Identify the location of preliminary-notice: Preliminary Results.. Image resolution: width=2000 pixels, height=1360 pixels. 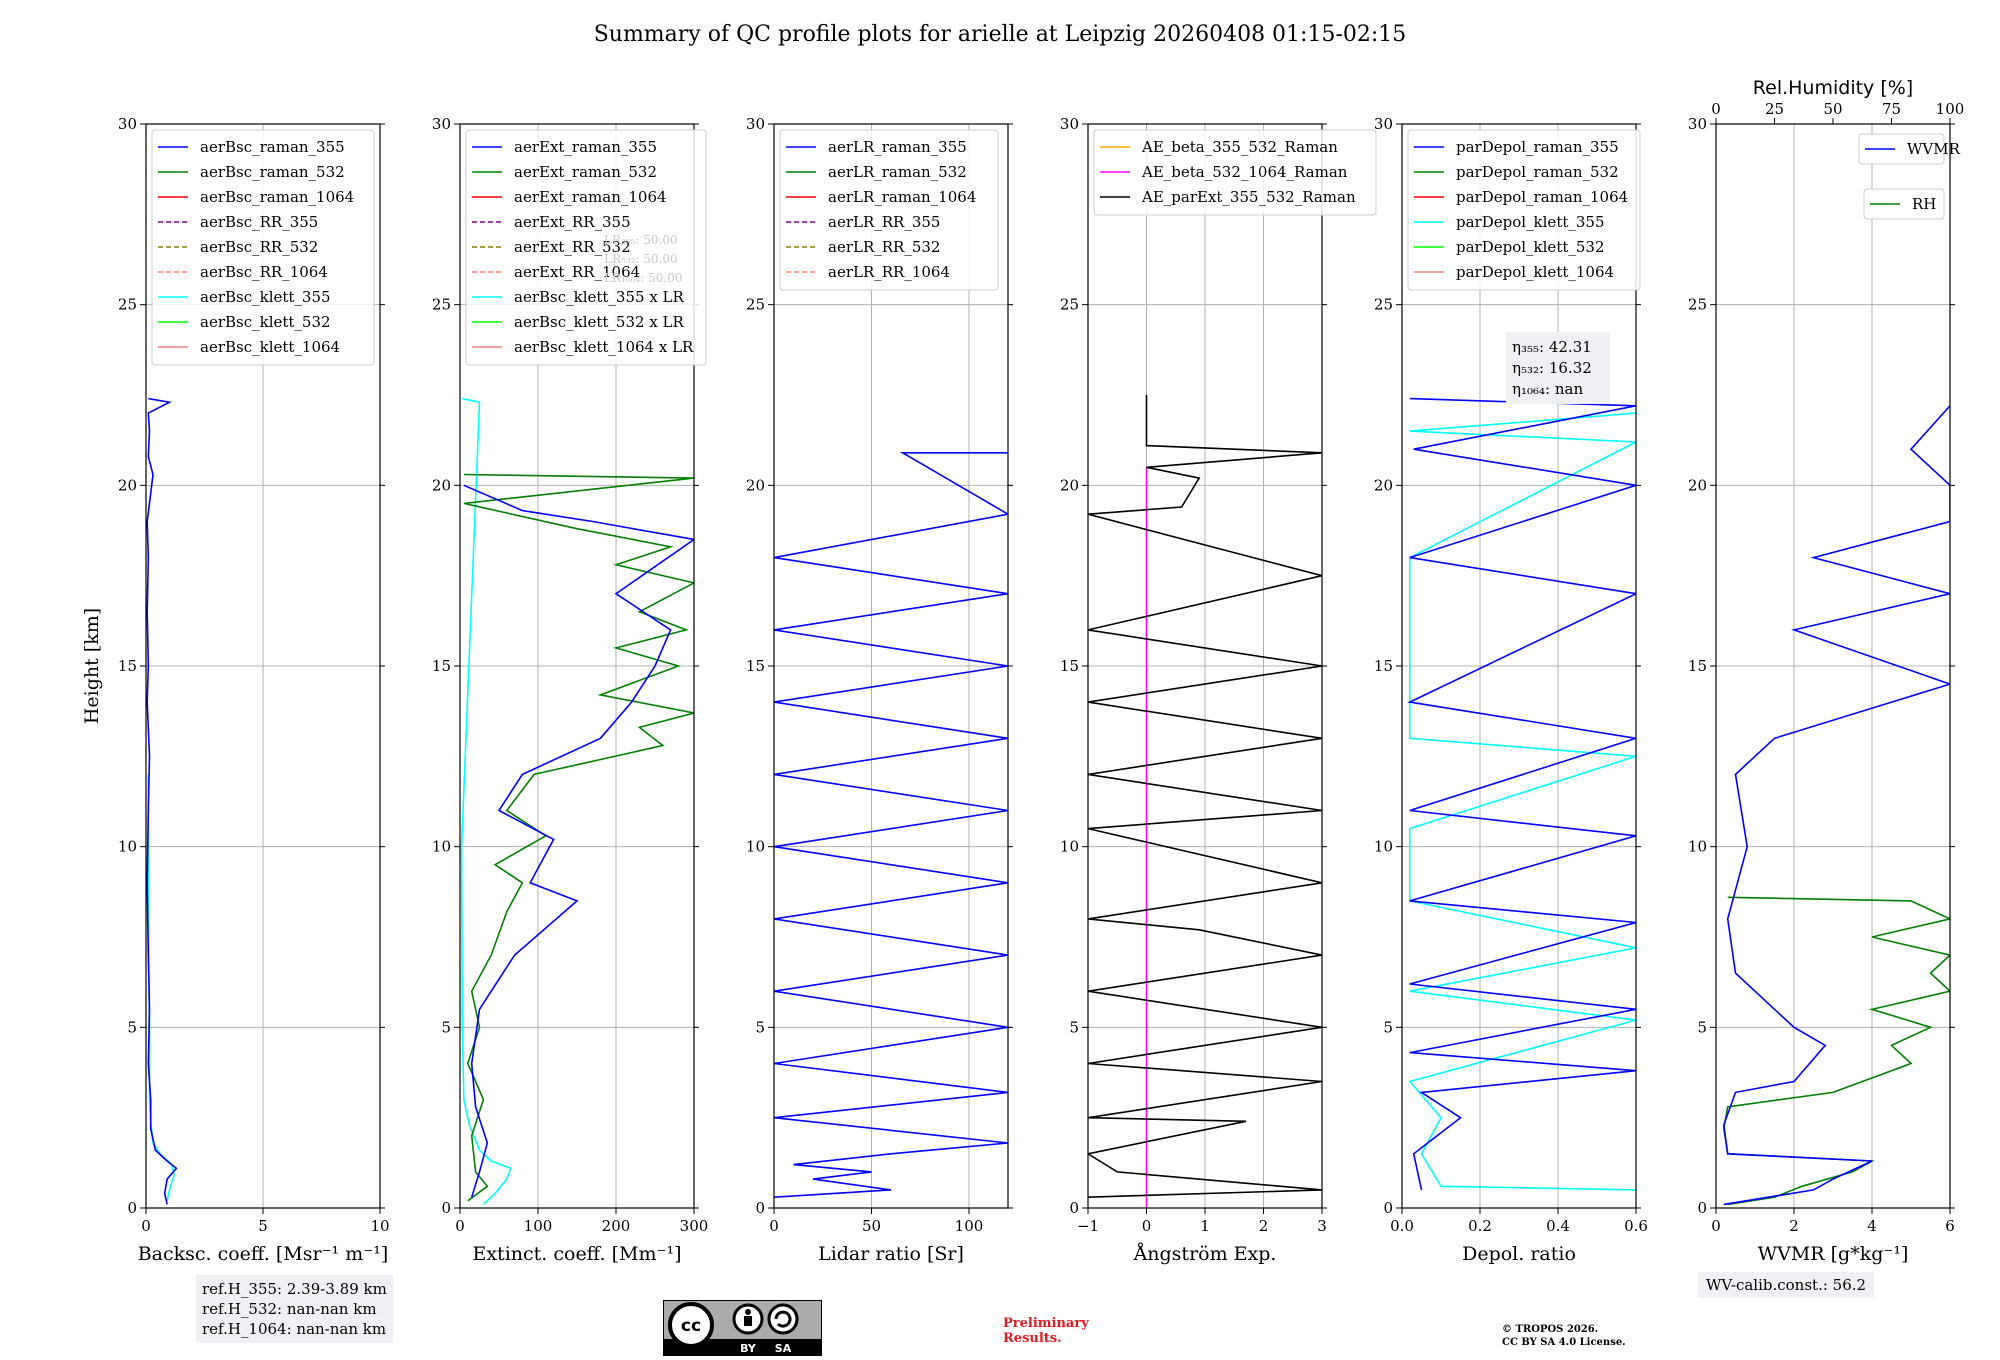
(1046, 1331).